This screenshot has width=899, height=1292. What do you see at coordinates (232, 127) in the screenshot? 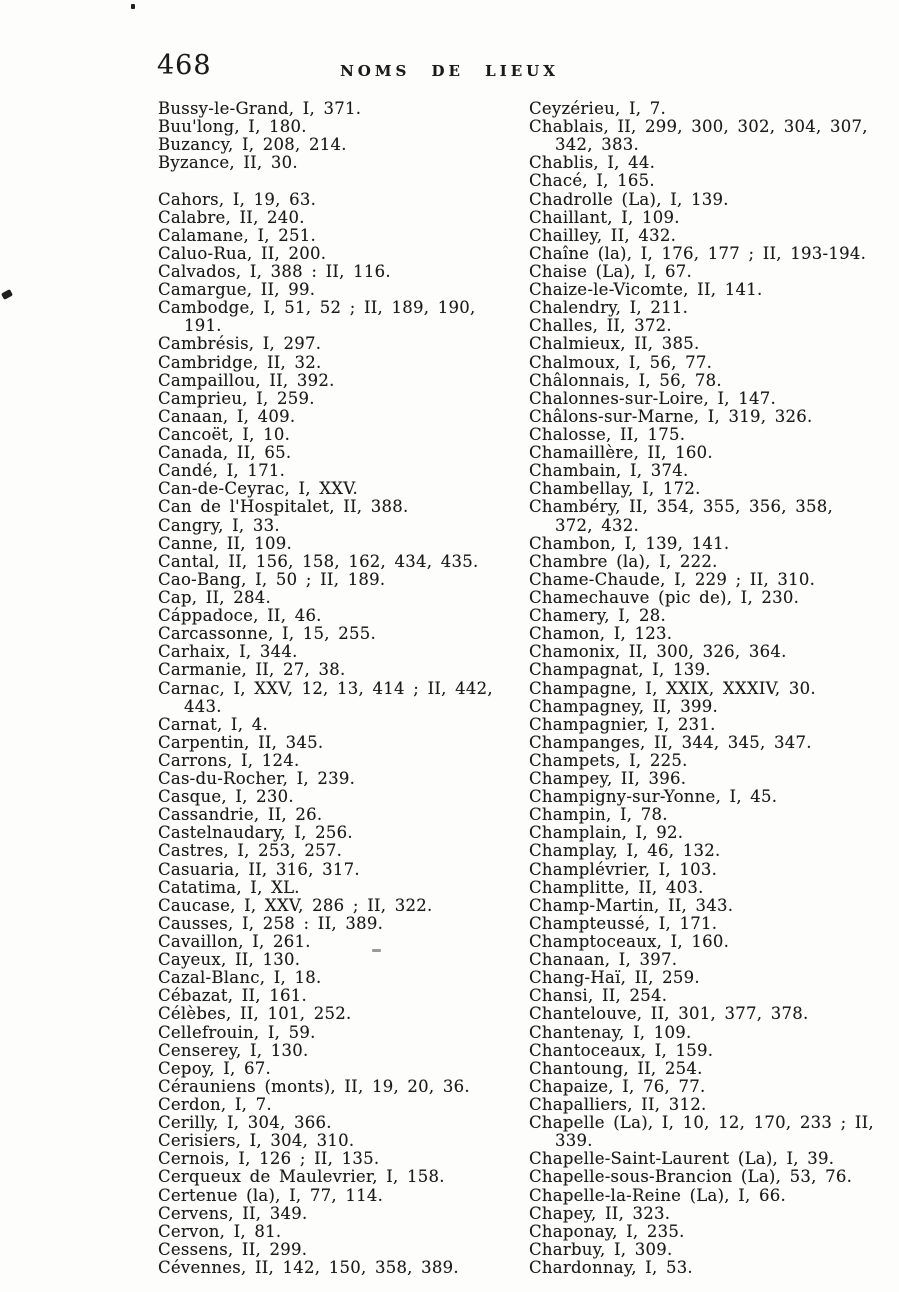
I see `index-entry: Buu'long, I, 180.` at bounding box center [232, 127].